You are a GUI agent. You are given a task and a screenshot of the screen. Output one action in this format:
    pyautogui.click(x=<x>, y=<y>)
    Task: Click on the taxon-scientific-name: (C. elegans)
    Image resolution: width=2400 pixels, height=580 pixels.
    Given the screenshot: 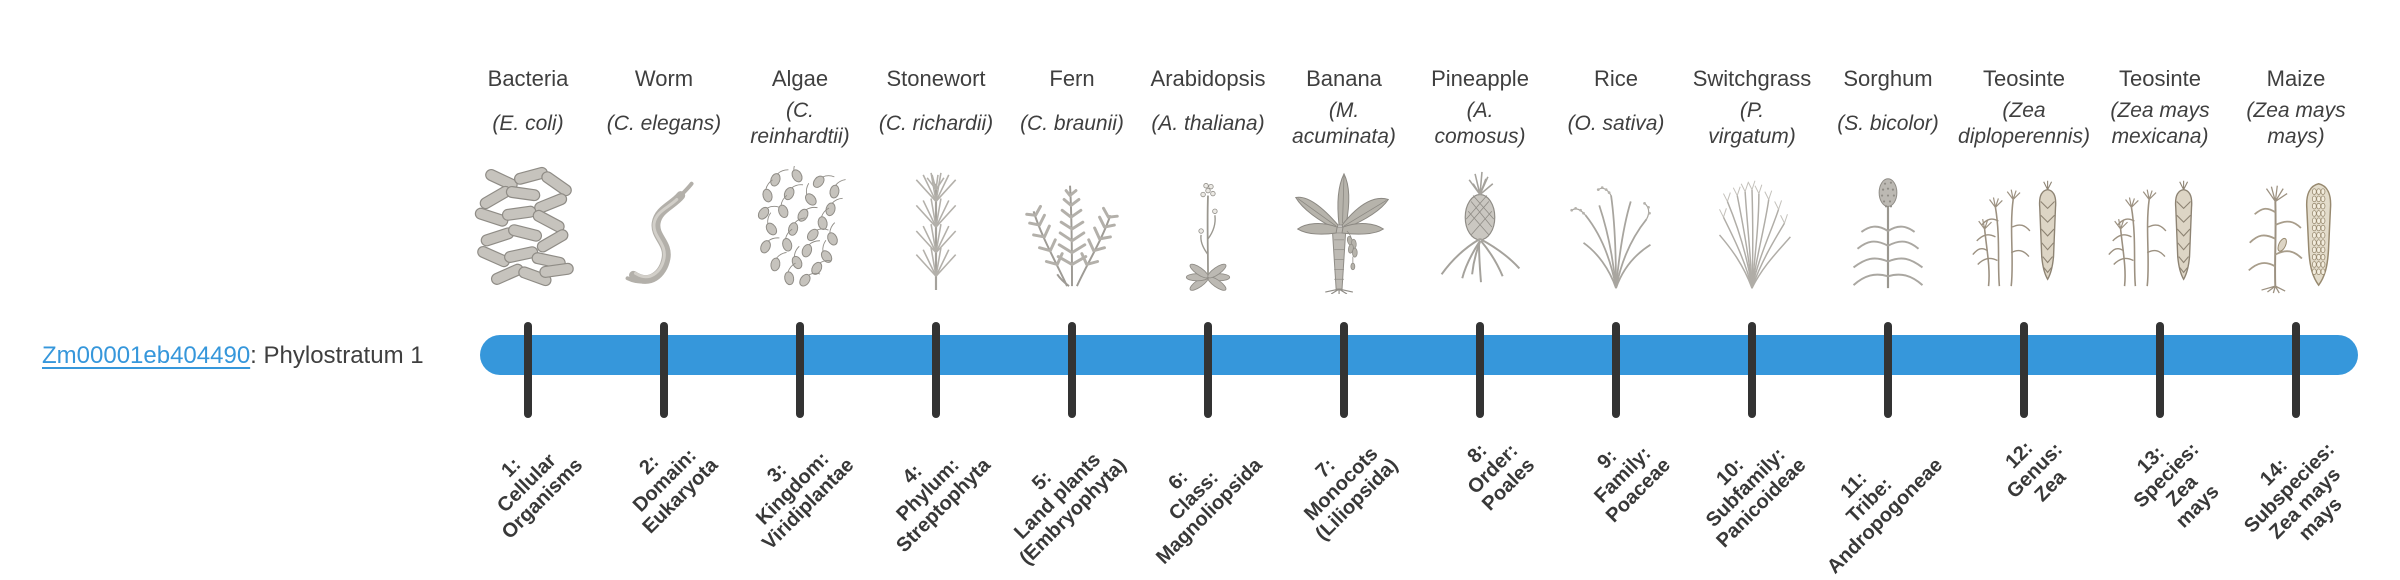 What is the action you would take?
    pyautogui.click(x=664, y=124)
    